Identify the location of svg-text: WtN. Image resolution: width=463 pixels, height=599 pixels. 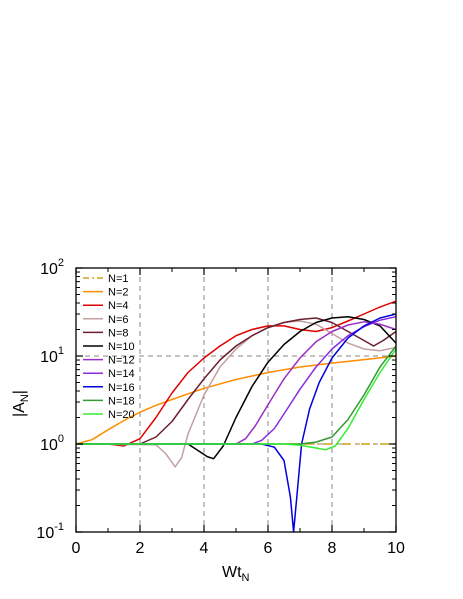
(236, 574).